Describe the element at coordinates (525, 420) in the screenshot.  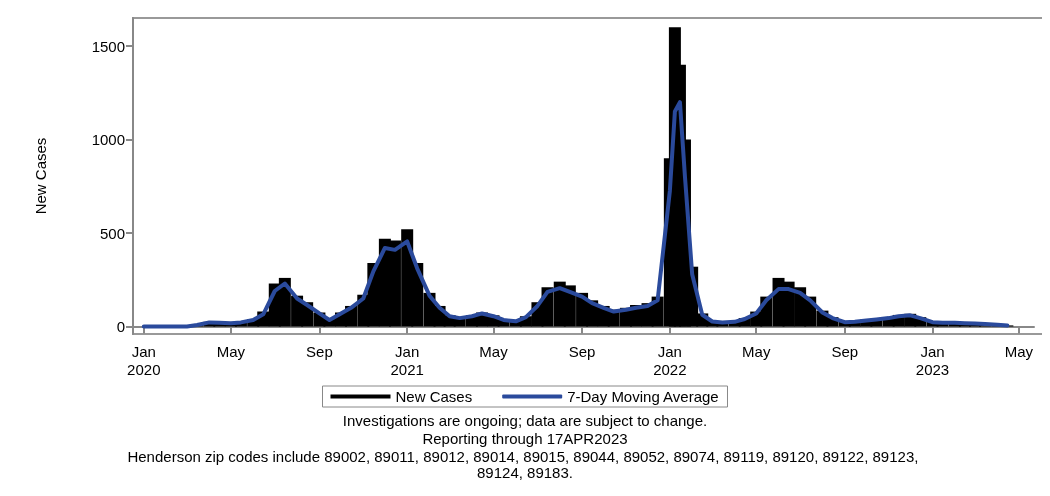
I see `text: Investigations are ongoing; data are subject to change.` at that location.